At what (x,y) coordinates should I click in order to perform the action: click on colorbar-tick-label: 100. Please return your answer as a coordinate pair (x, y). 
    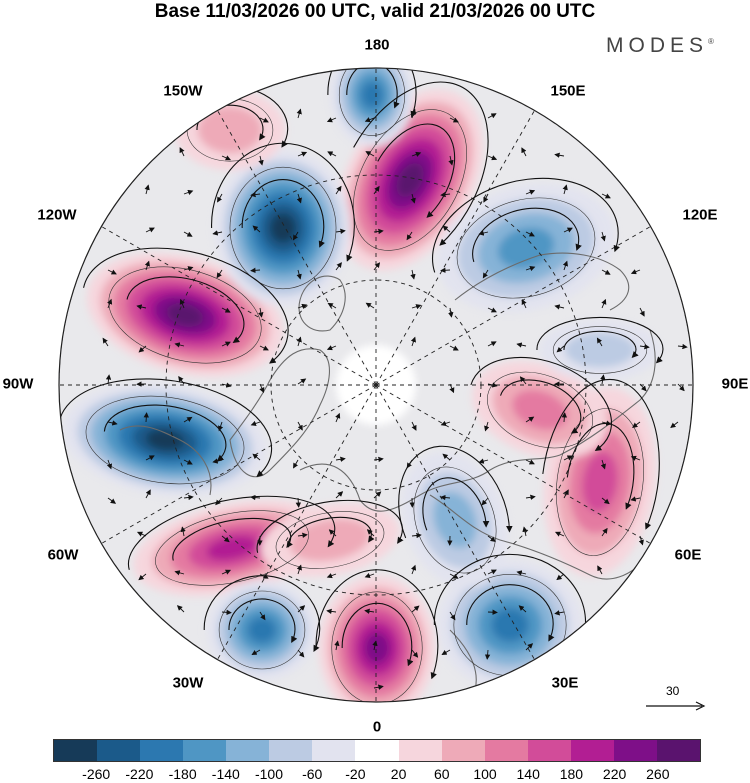
    Looking at the image, I should click on (485, 774).